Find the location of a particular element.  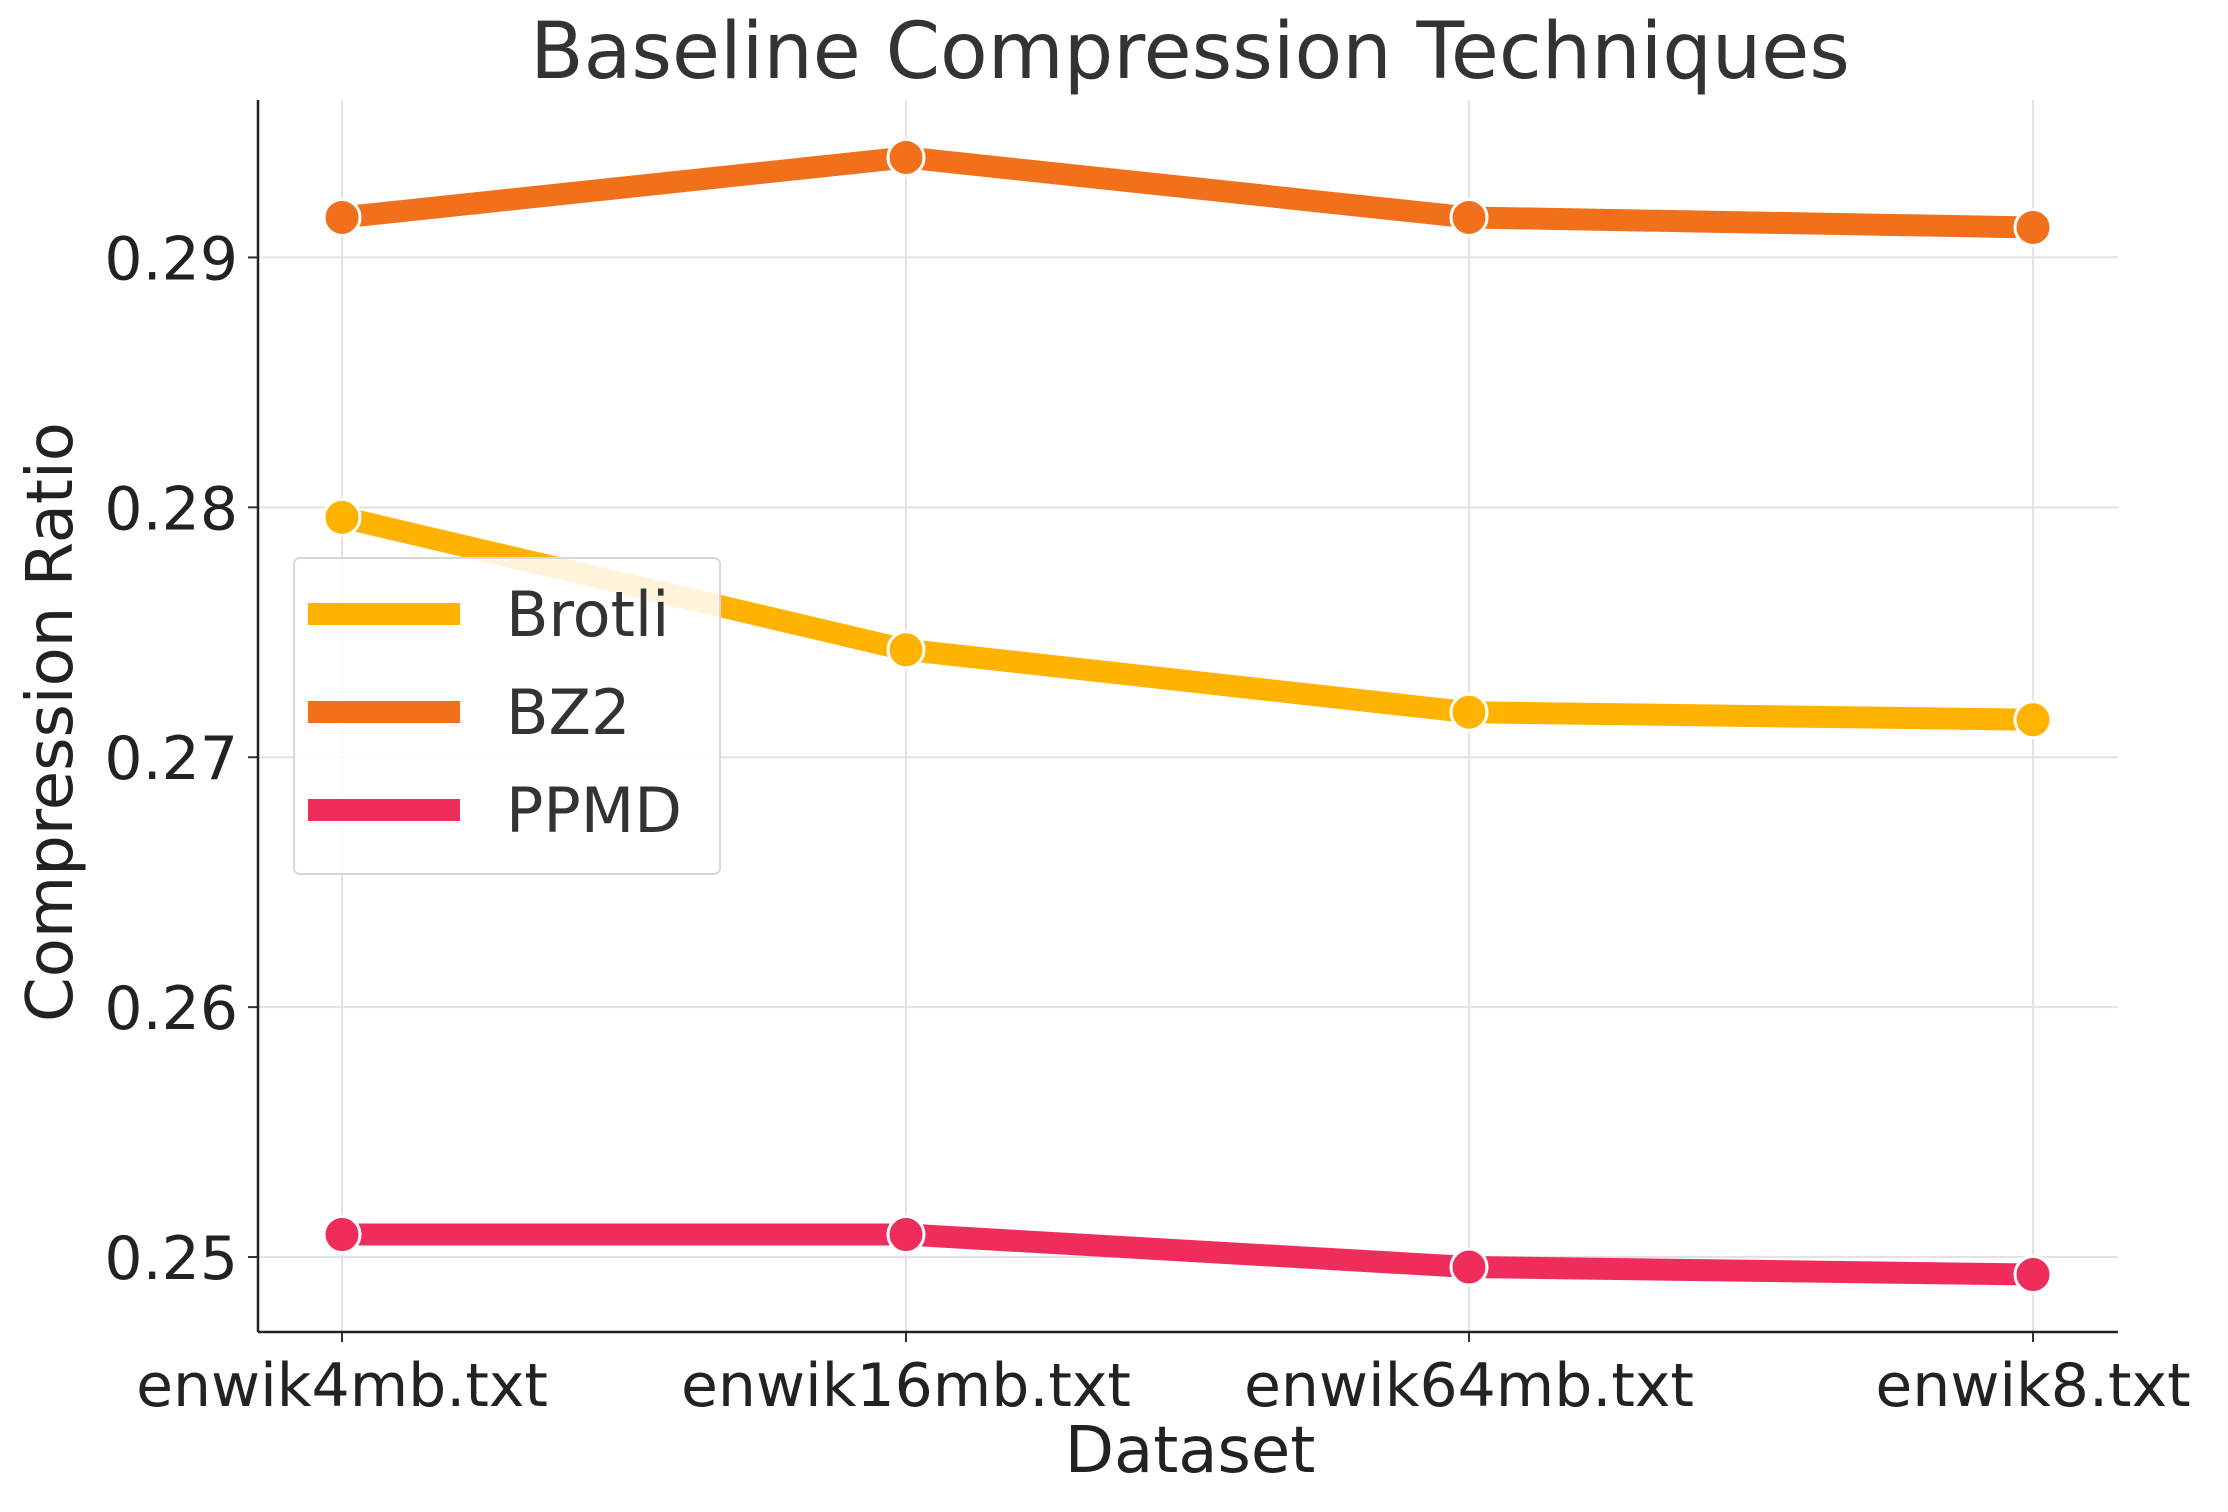

x-tick-label: enwik64mb.txt is located at coordinates (1469, 1386).